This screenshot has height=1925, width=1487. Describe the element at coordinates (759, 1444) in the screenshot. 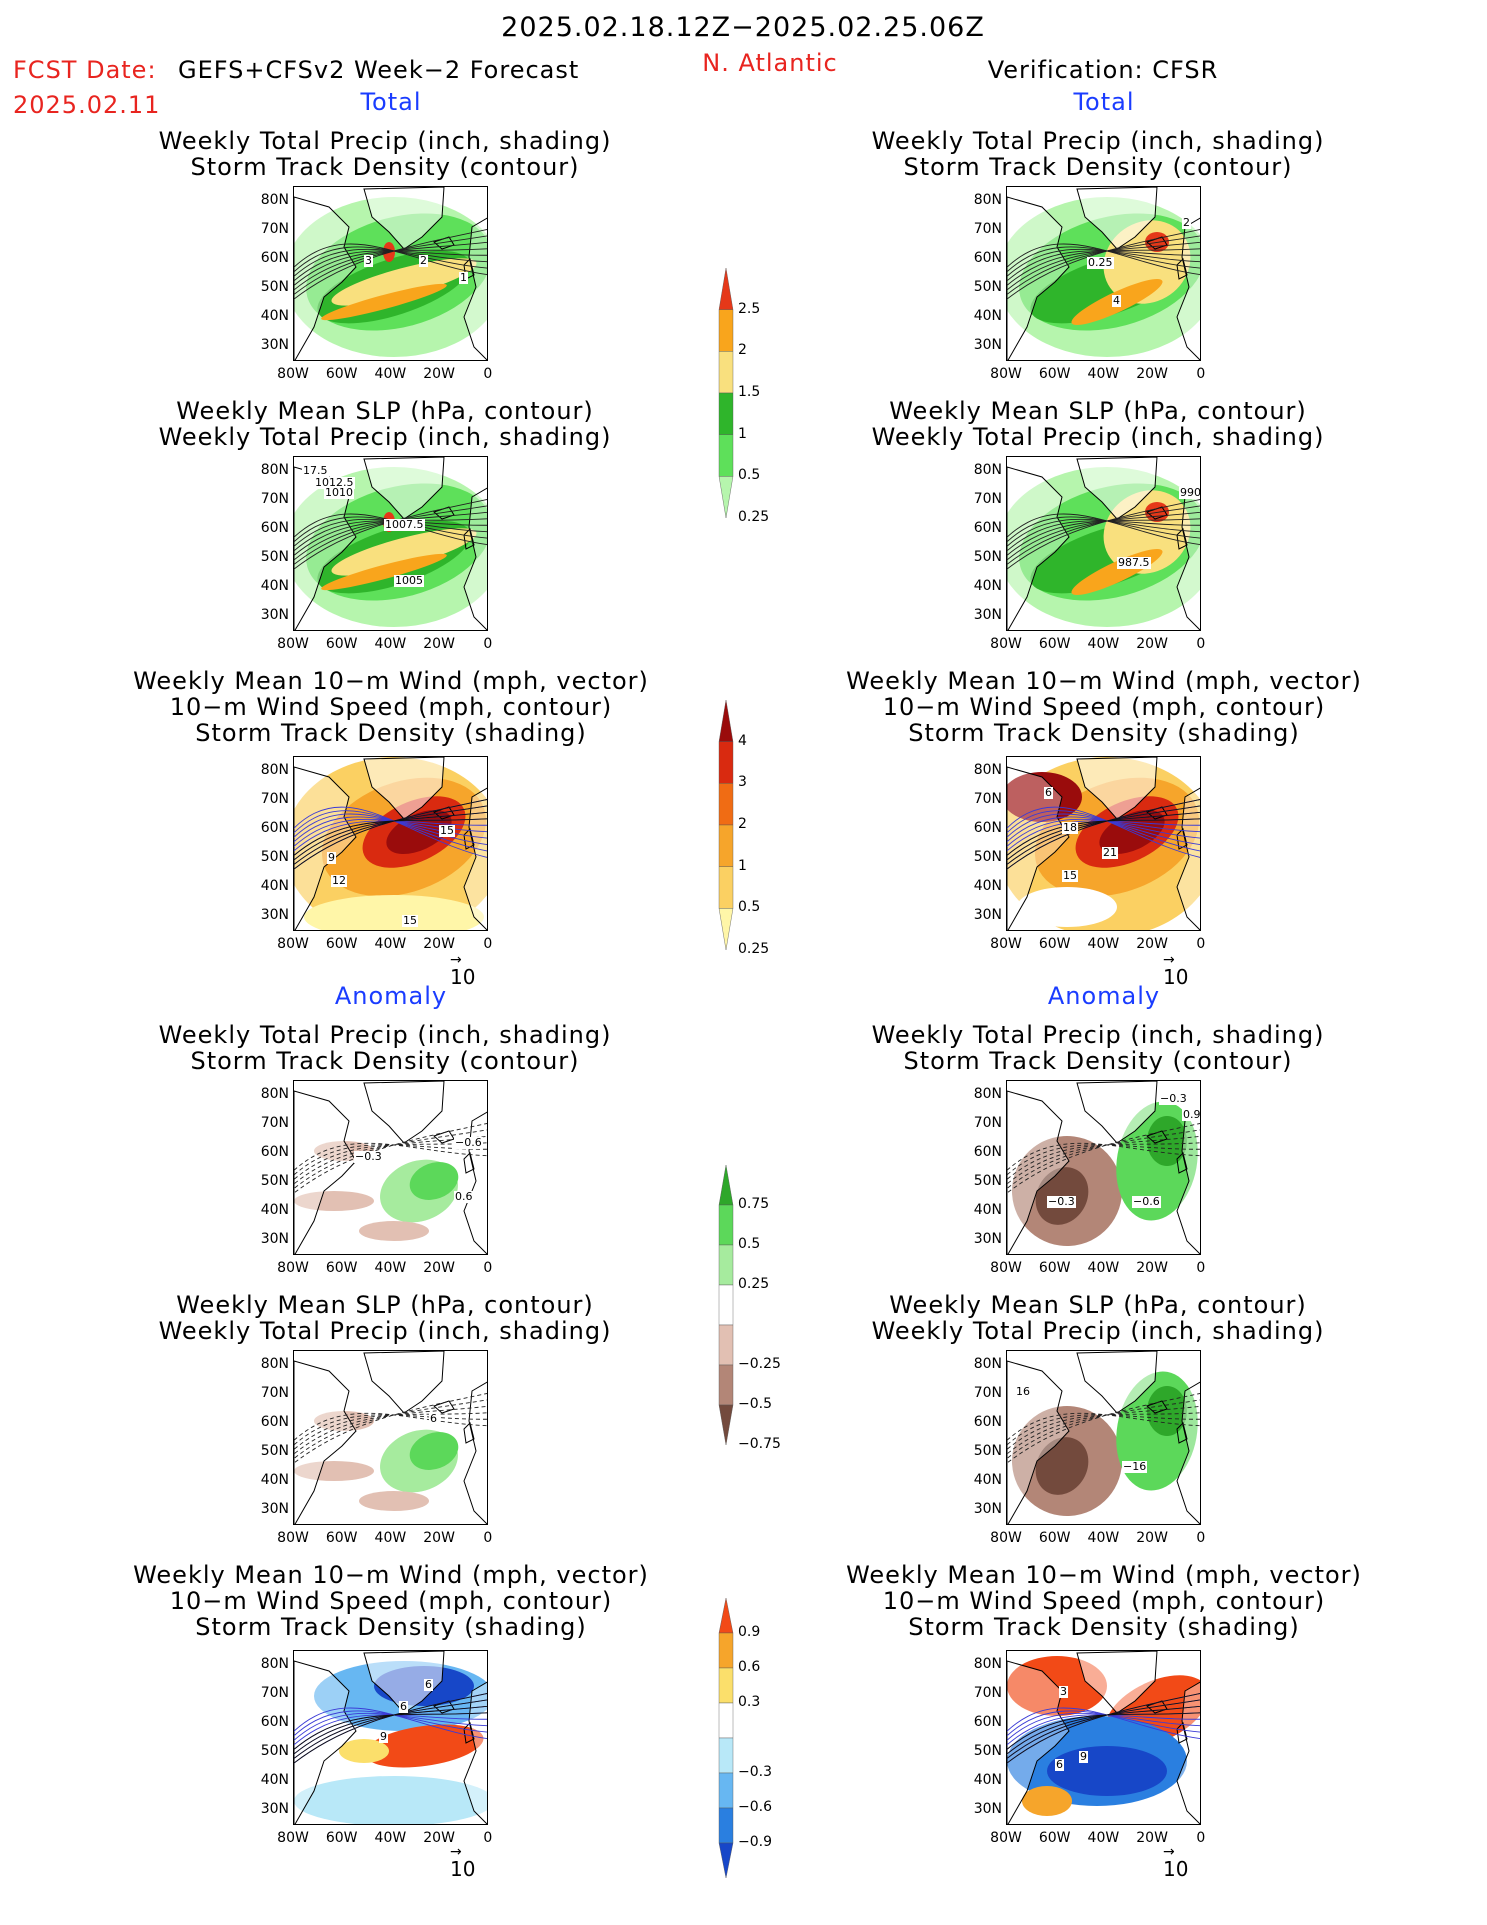

I see `colorbar-label: −0.75` at that location.